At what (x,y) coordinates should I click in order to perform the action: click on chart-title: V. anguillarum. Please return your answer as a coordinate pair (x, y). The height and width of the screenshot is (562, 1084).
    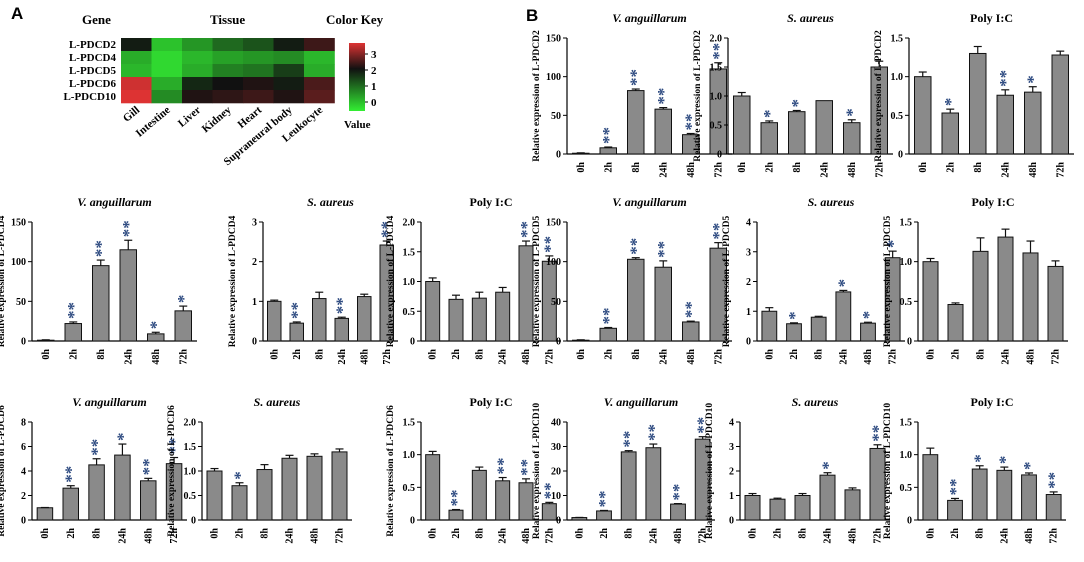
    Looking at the image, I should click on (649, 202).